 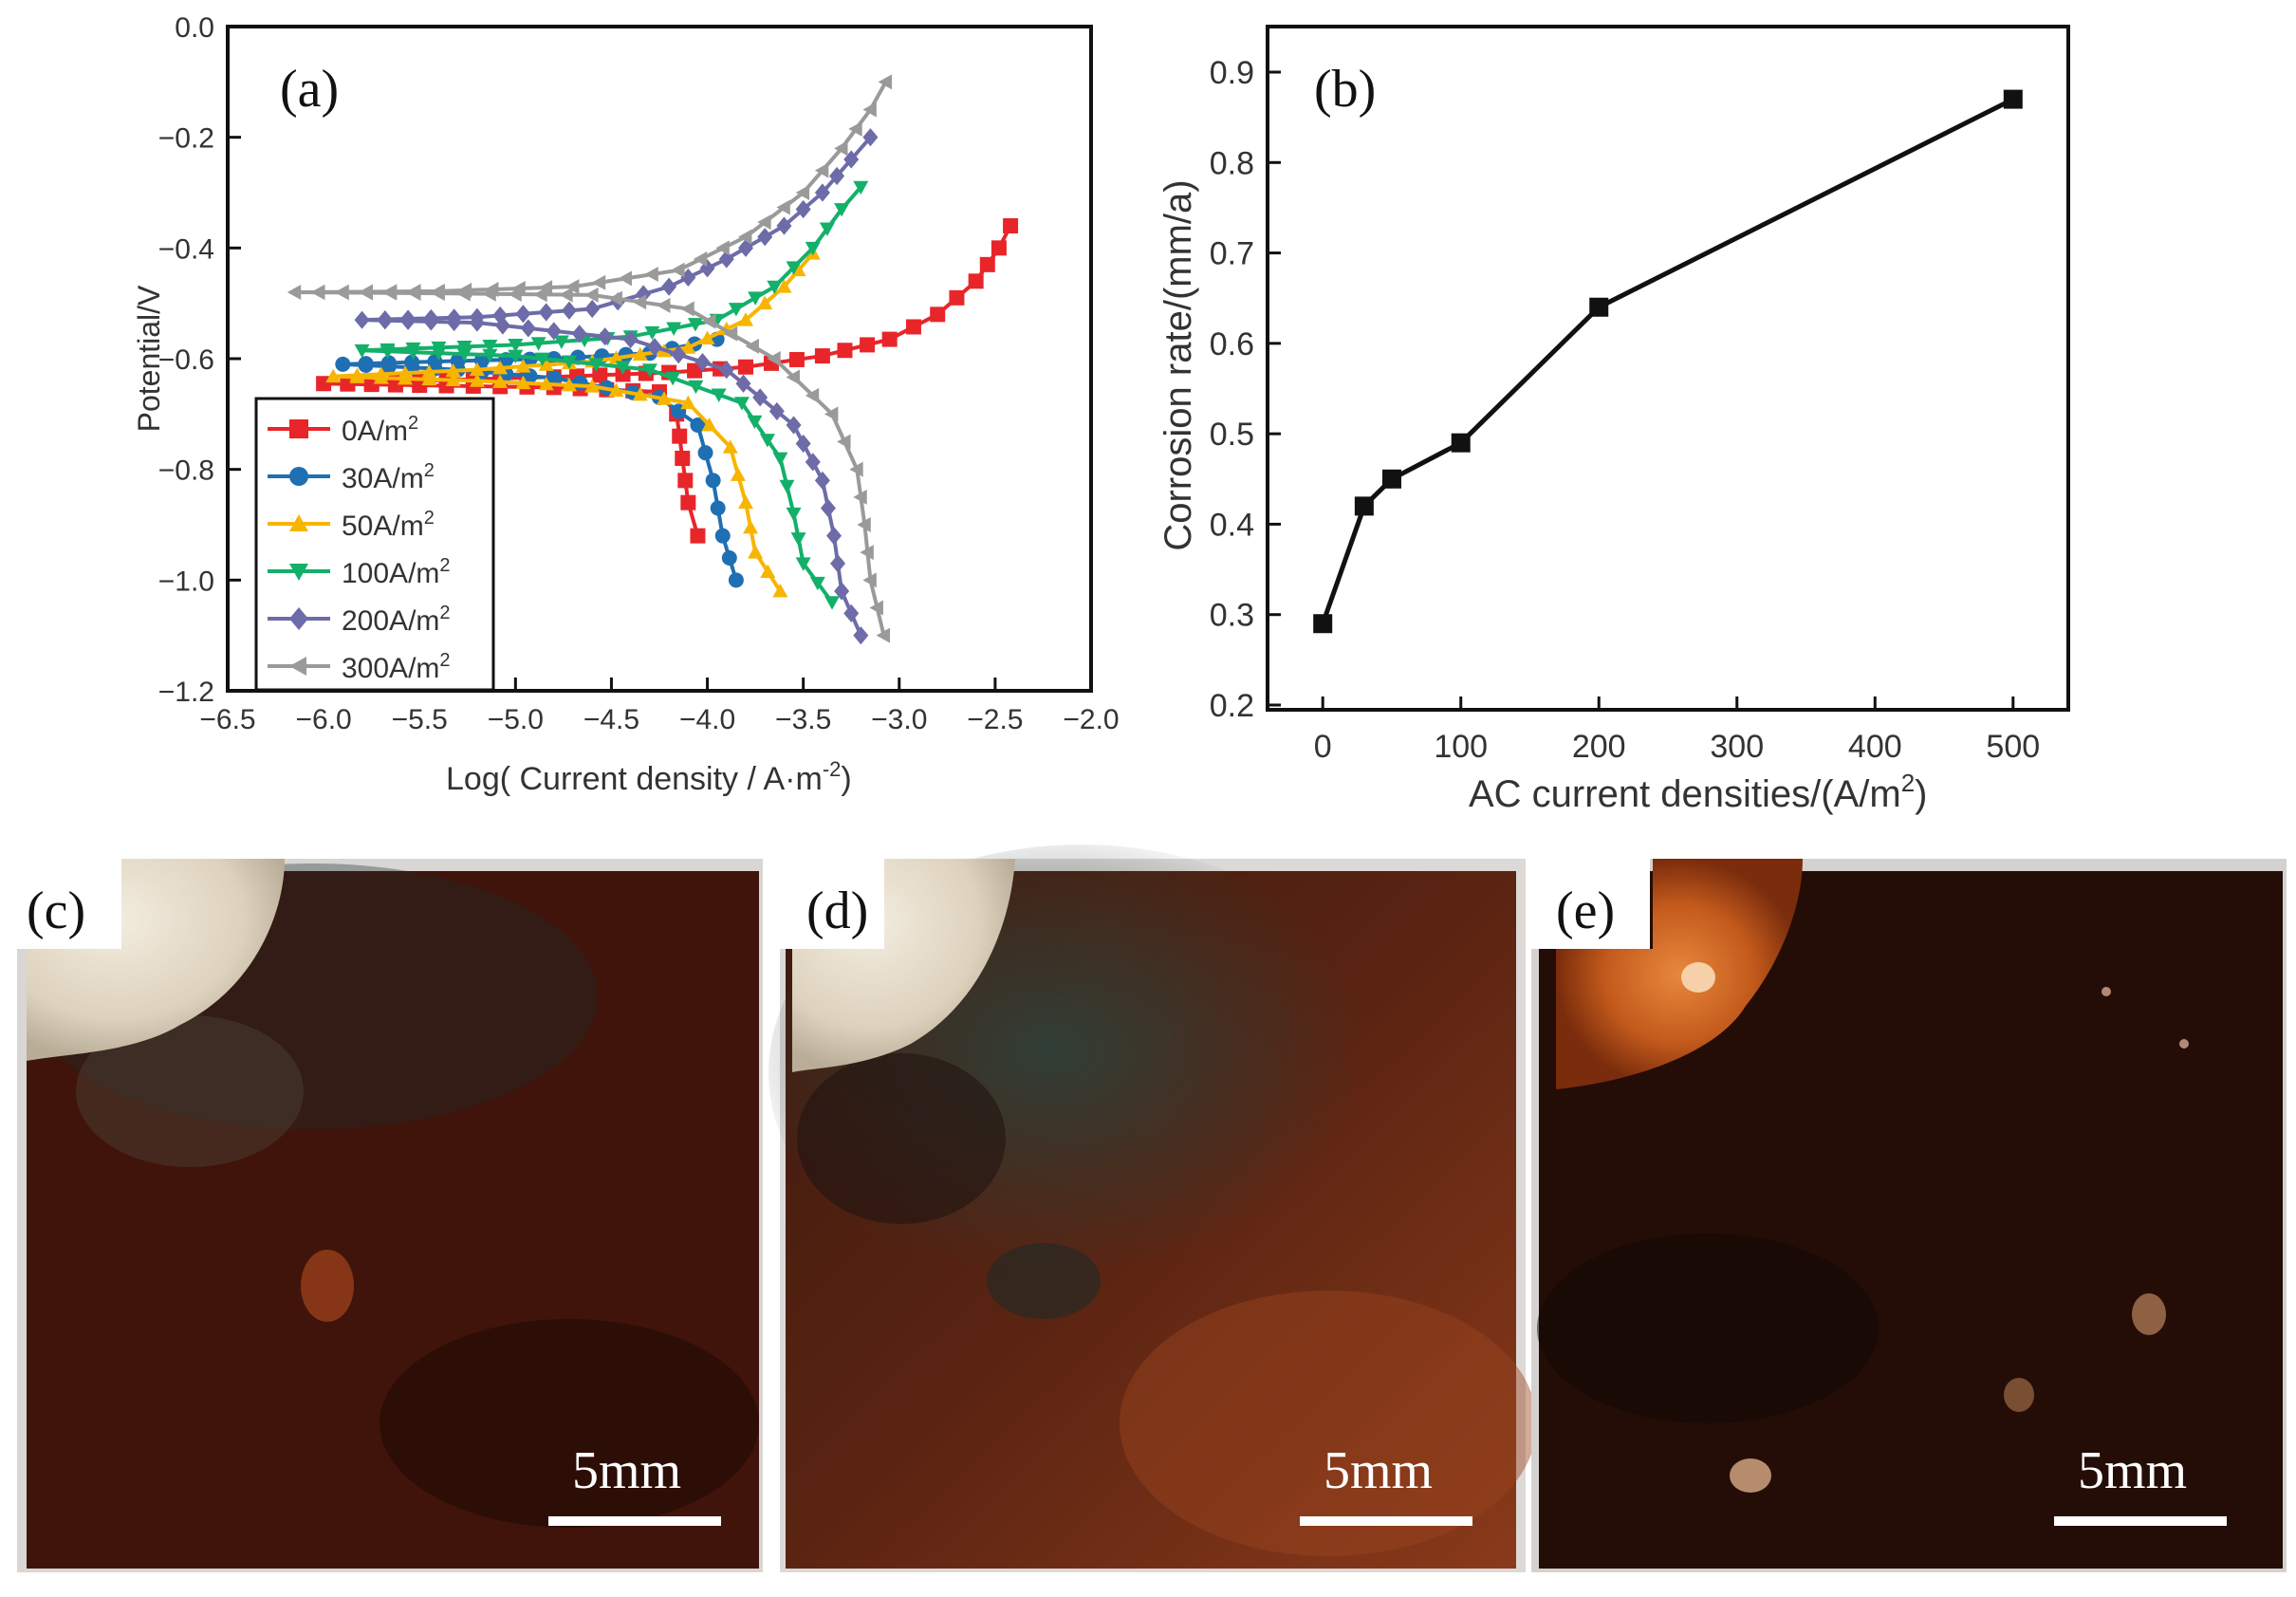 What do you see at coordinates (1921, 794) in the screenshot?
I see `chart-b-xlabel-end: )` at bounding box center [1921, 794].